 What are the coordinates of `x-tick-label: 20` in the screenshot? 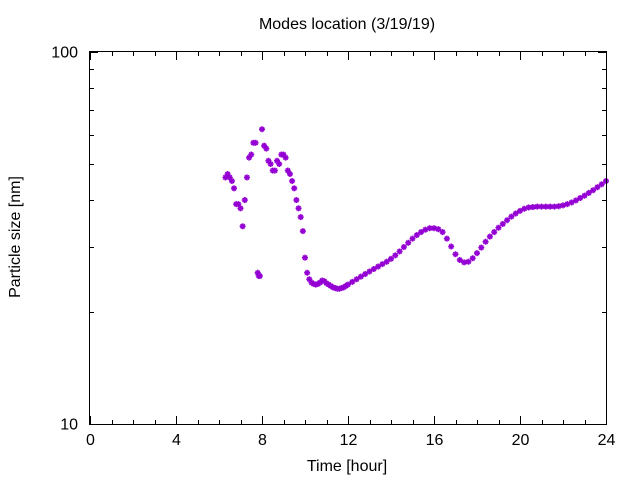 It's located at (521, 440).